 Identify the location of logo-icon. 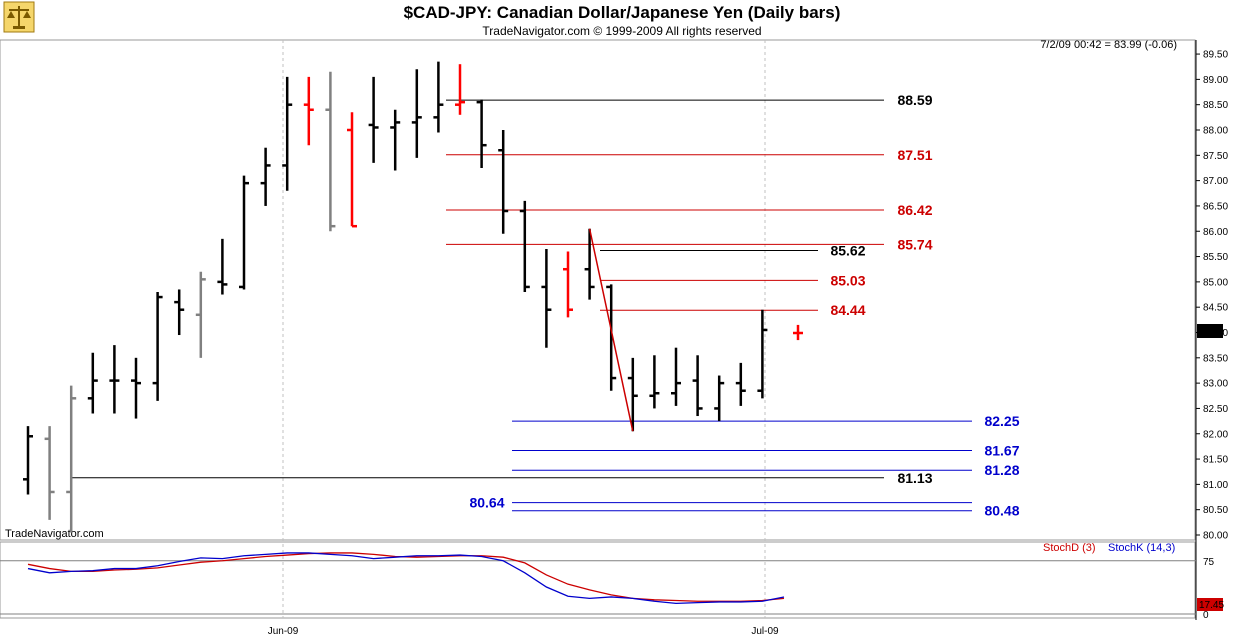
(19, 17).